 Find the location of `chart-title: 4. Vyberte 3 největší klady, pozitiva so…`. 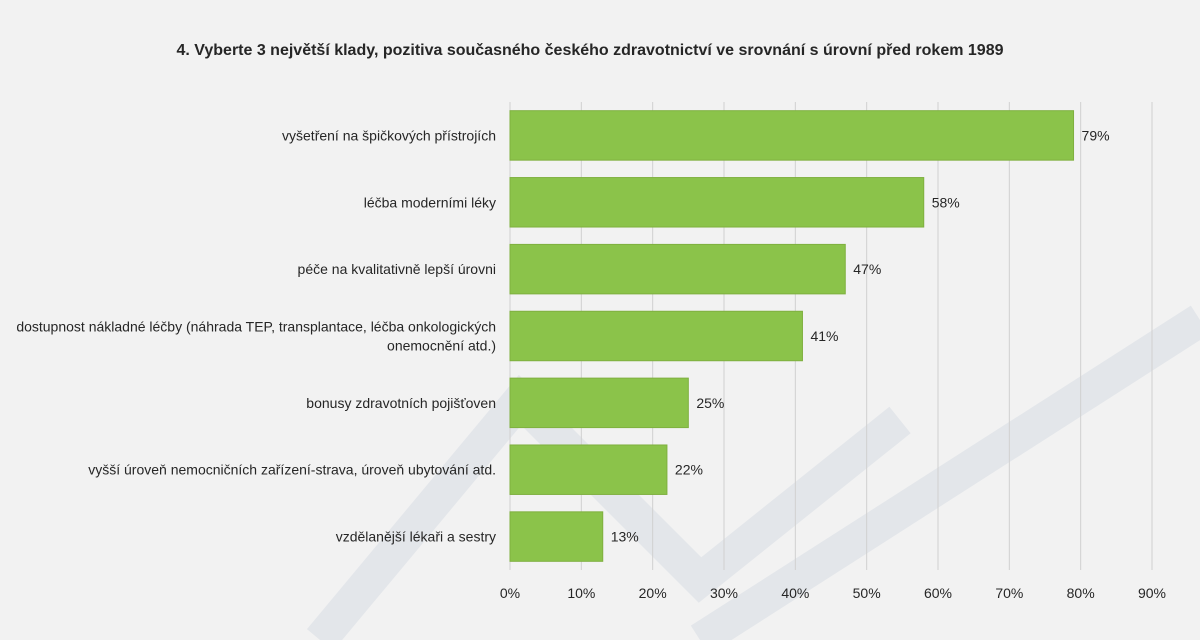

chart-title: 4. Vyberte 3 největší klady, pozitiva so… is located at coordinates (590, 50).